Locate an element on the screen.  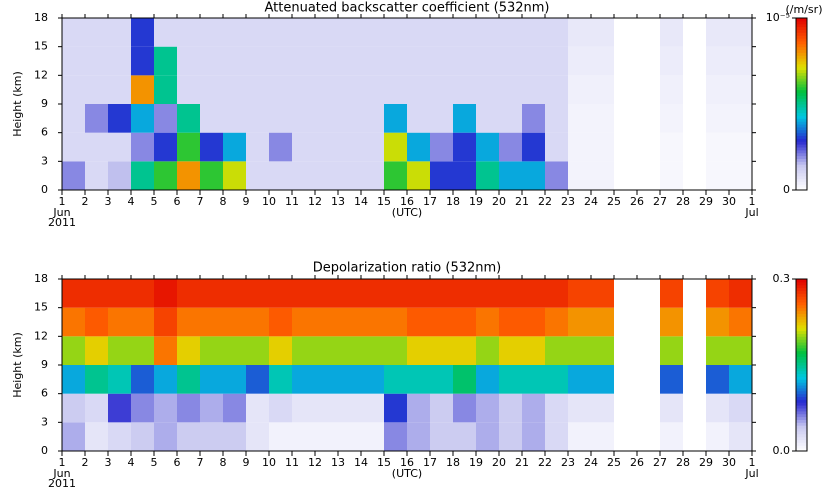
x-tick-label: 13 is located at coordinates (338, 462).